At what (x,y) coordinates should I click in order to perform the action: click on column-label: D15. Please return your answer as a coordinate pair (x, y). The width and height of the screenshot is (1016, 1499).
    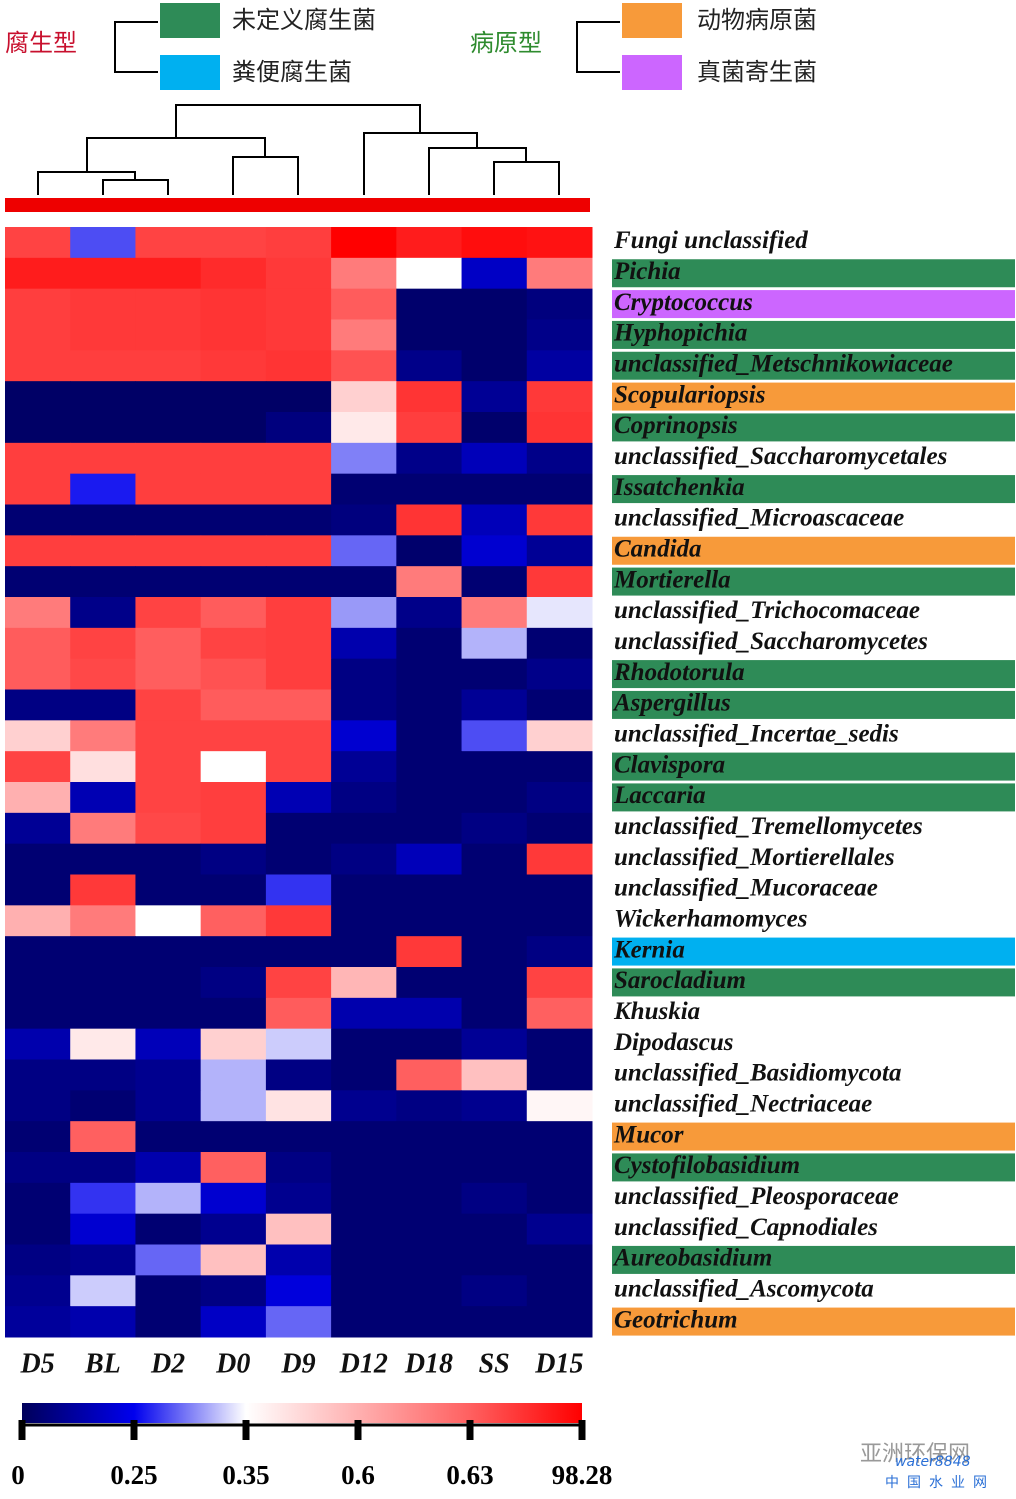
    Looking at the image, I should click on (558, 1363).